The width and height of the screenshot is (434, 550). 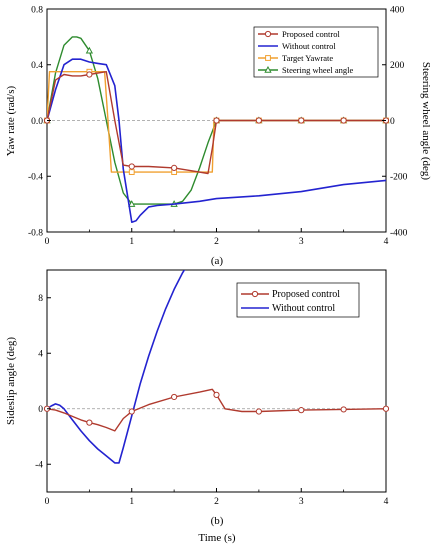 I want to click on panel-b-xtick-label: 0, so click(x=47, y=502).